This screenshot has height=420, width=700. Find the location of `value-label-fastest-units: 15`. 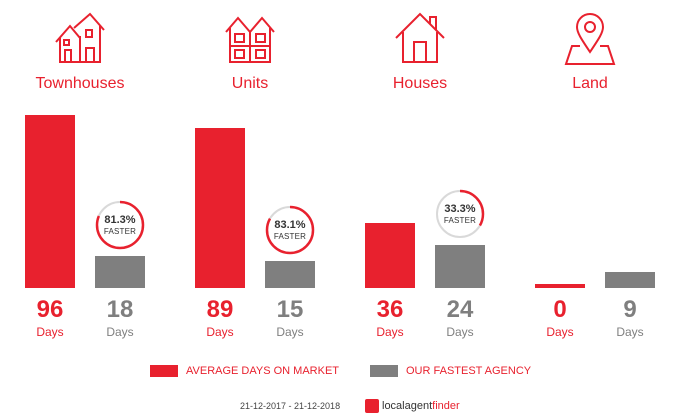

value-label-fastest-units: 15 is located at coordinates (290, 309).